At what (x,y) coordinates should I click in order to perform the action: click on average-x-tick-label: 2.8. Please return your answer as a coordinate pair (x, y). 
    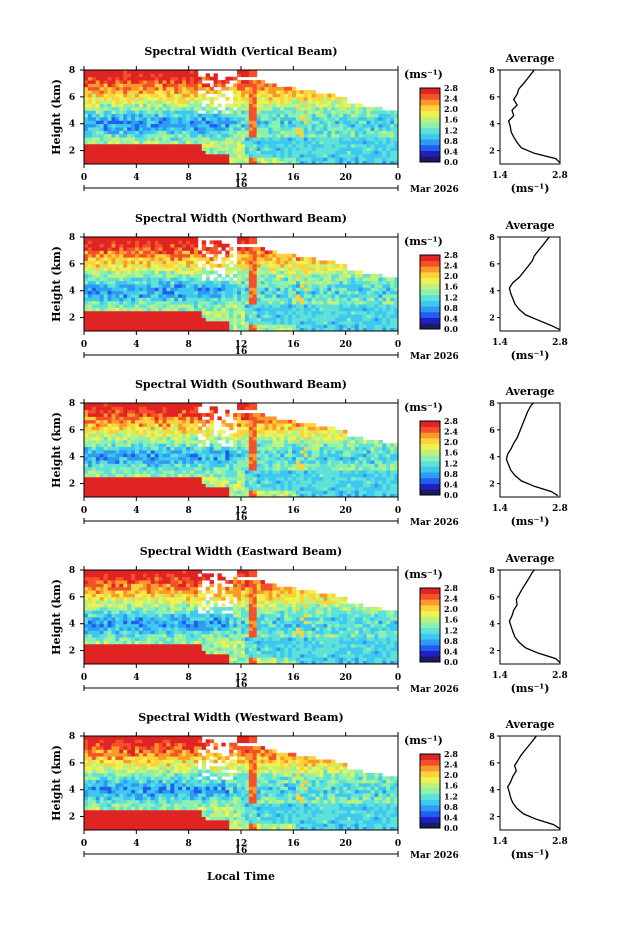
    Looking at the image, I should click on (560, 176).